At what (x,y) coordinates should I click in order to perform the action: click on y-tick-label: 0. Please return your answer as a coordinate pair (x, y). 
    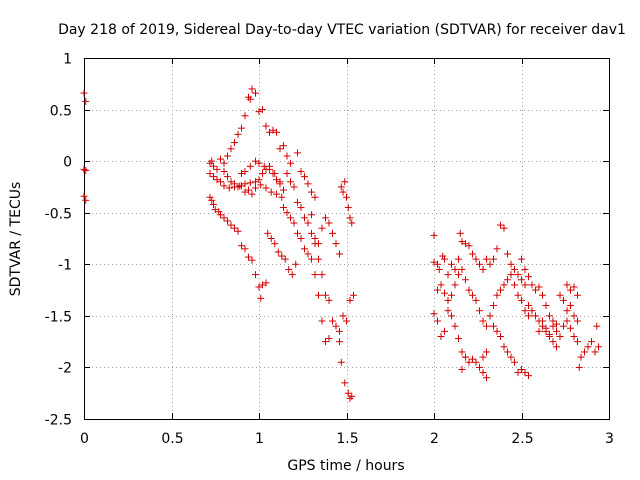
    Looking at the image, I should click on (67, 163).